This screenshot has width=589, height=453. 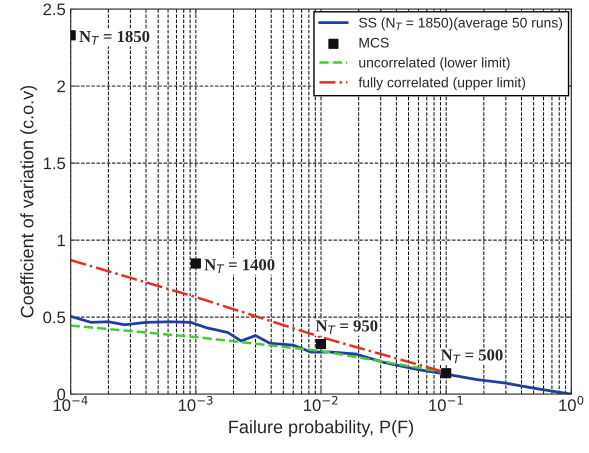 I want to click on y-tick-label: 0.5, so click(x=54, y=318).